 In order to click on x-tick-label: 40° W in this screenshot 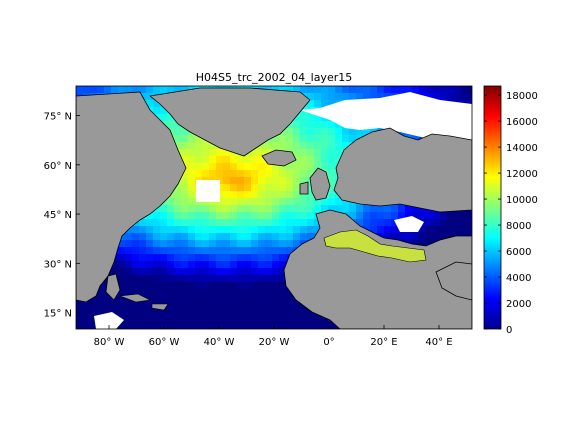, I will do `click(219, 342)`.